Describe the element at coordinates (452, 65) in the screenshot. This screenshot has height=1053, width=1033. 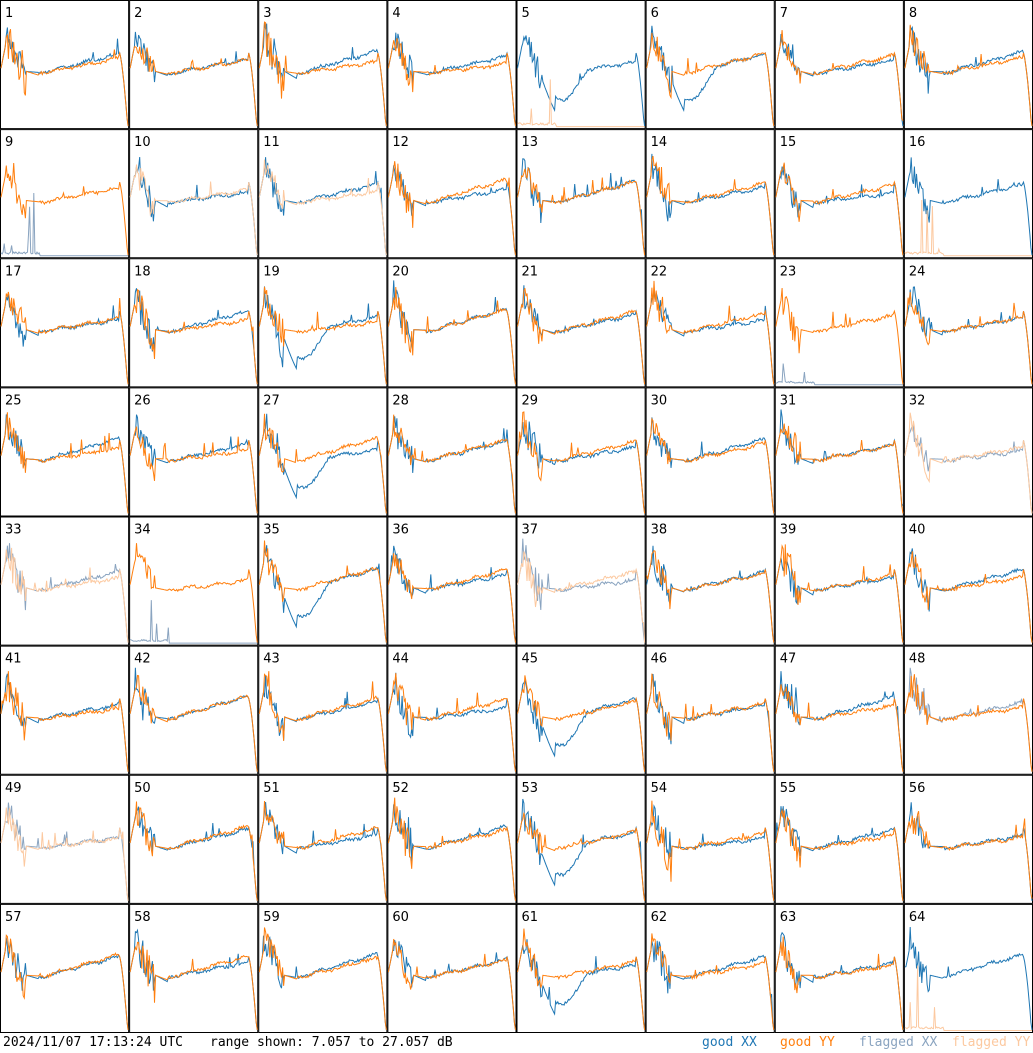
I see `spectrum-tile-4: 4` at that location.